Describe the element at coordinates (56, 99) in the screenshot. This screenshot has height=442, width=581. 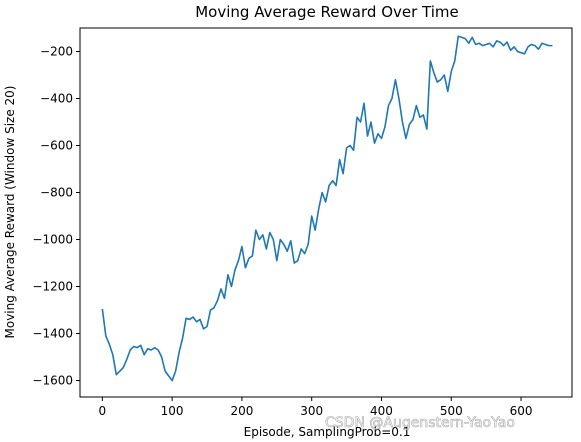
I see `y-tick-label: −400` at that location.